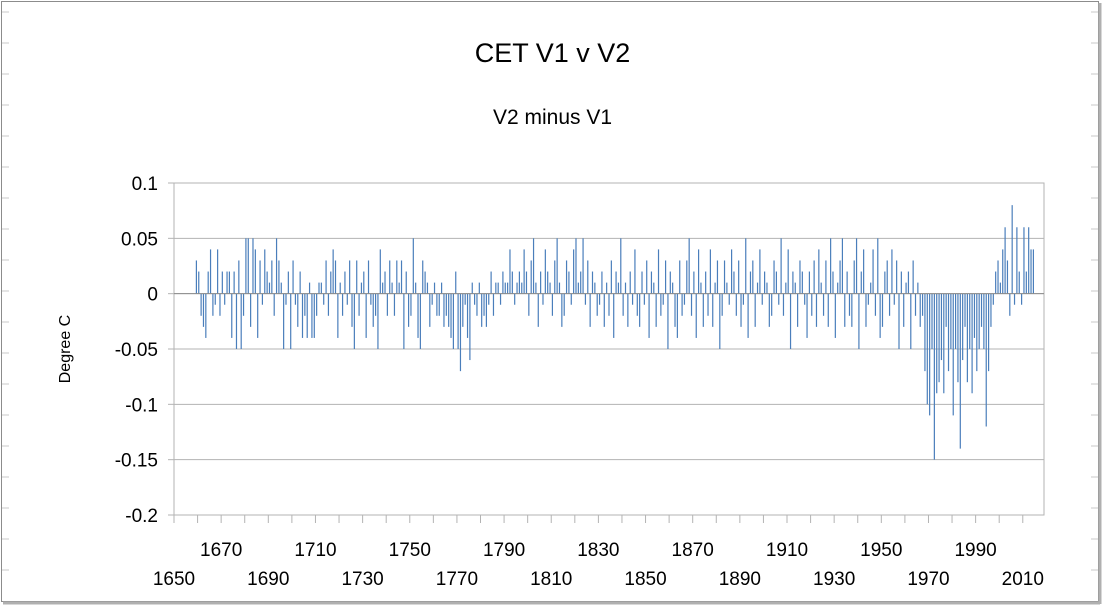  Describe the element at coordinates (928, 579) in the screenshot. I see `x-tick-label: 1970` at that location.